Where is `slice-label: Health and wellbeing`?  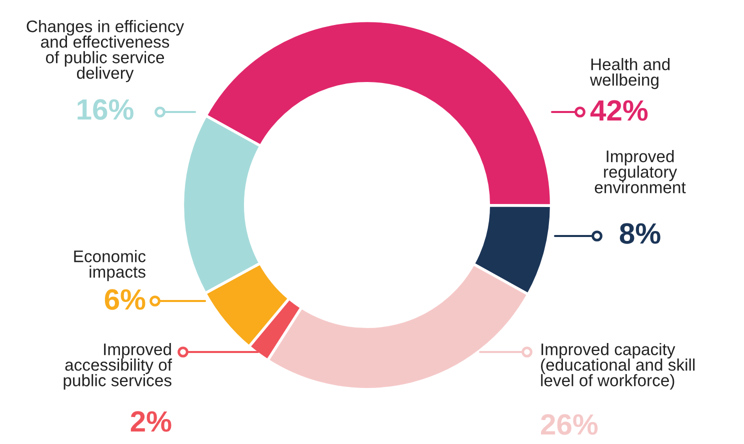
slice-label: Health and wellbeing is located at coordinates (630, 74).